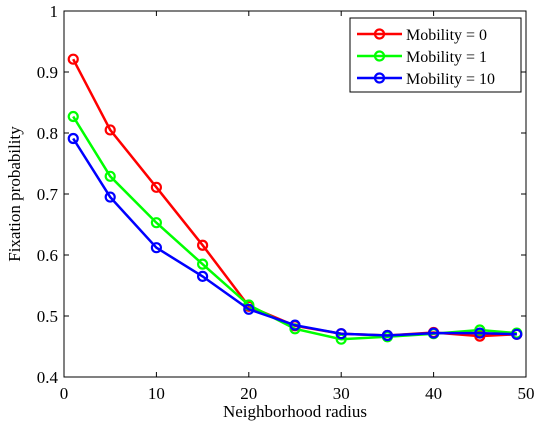 Image resolution: width=538 pixels, height=423 pixels. What do you see at coordinates (47, 133) in the screenshot?
I see `y-tick-label: 0.8` at bounding box center [47, 133].